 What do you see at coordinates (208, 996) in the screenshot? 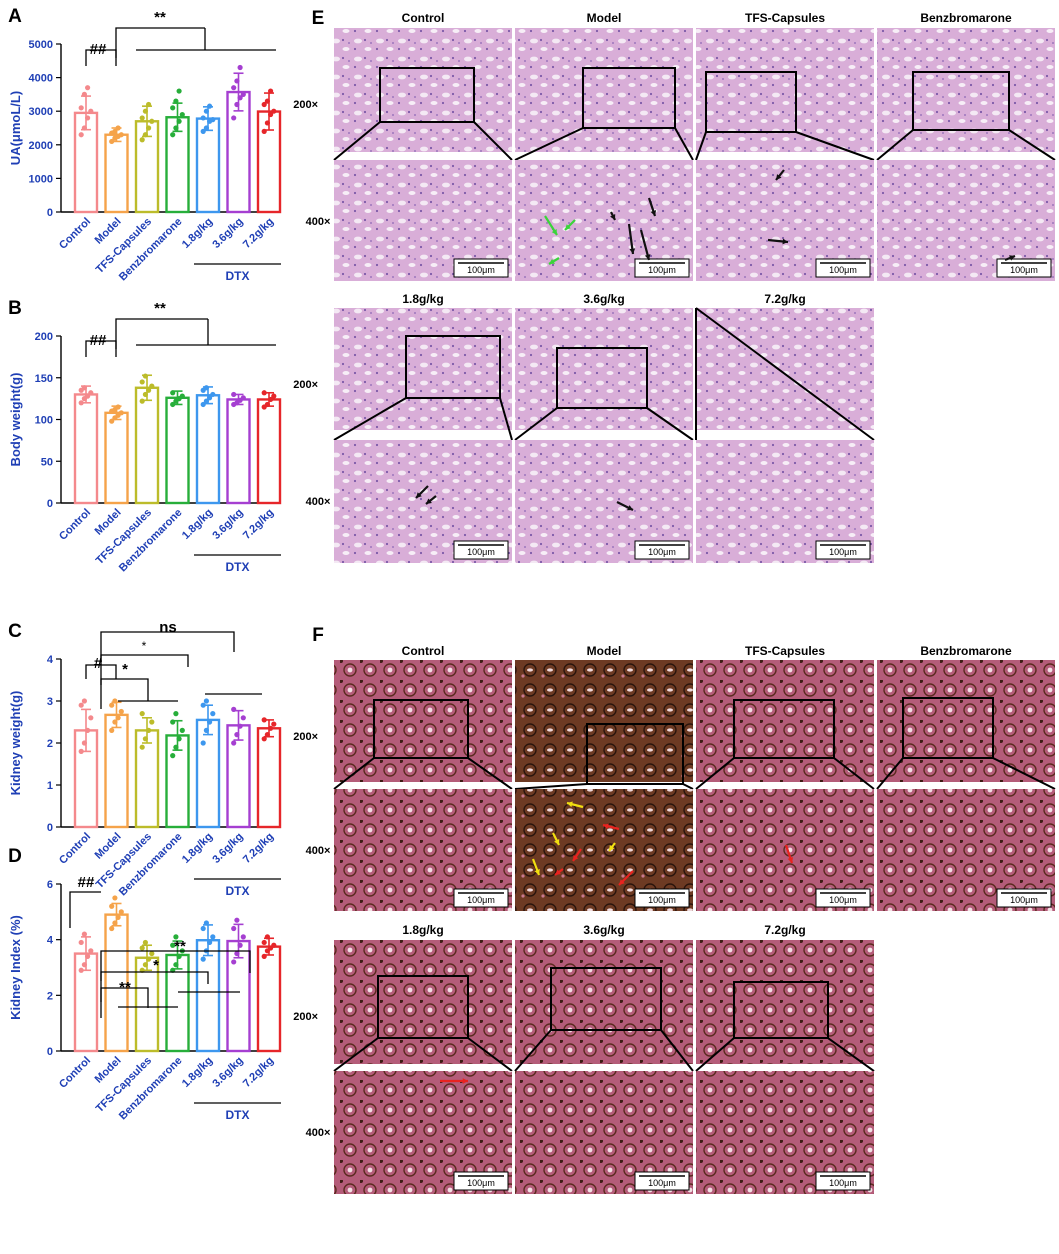
I see `bar-1-8g-kg` at bounding box center [208, 996].